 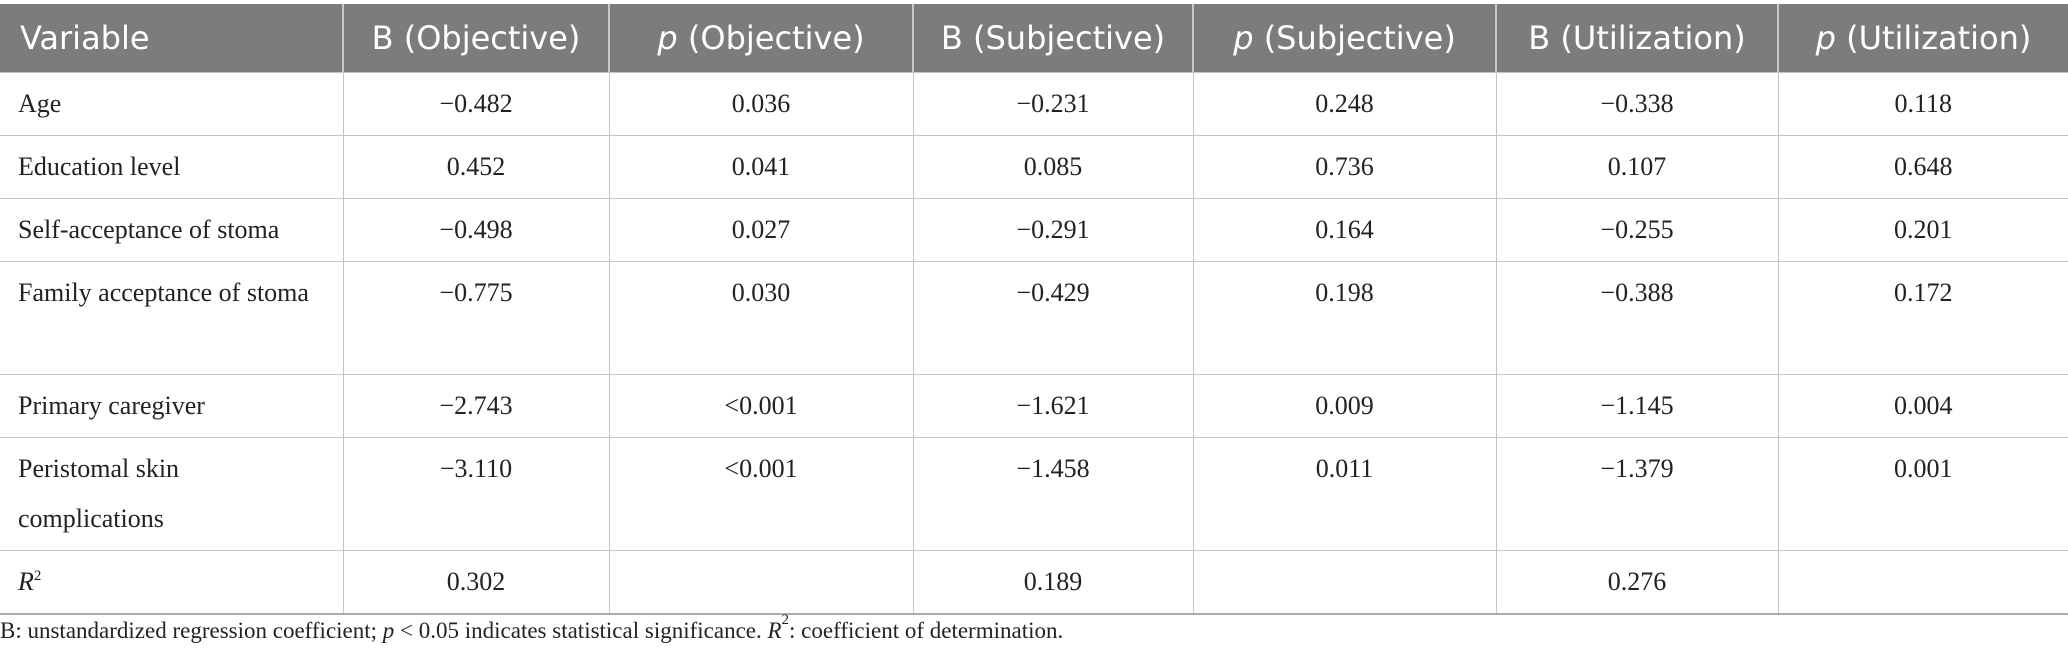 I want to click on header-variable: Variable, so click(x=172, y=38).